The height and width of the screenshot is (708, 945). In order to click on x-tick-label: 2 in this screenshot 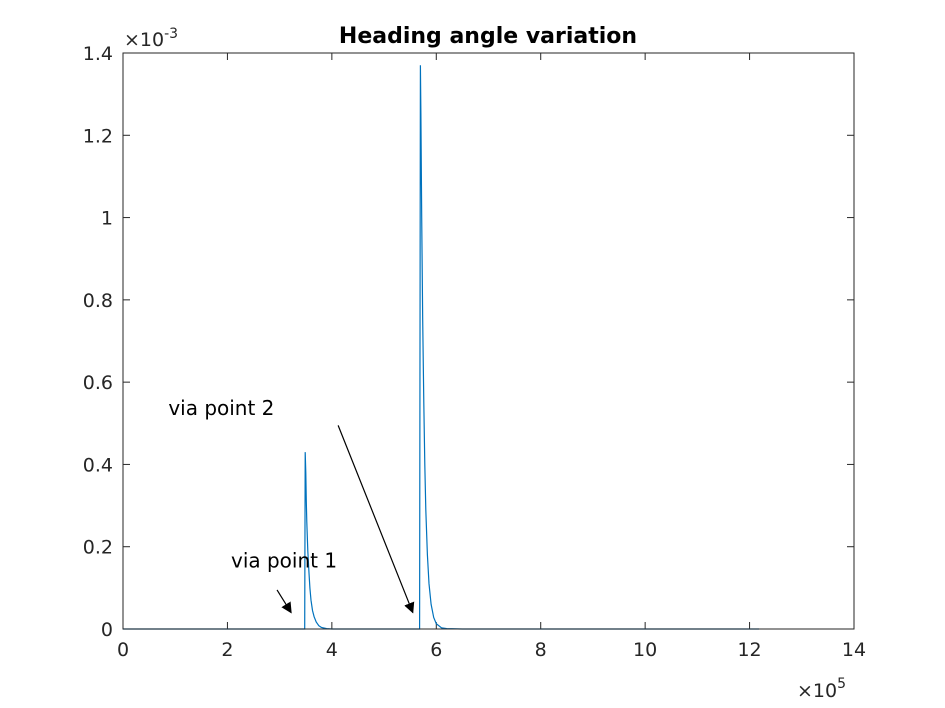, I will do `click(227, 650)`.